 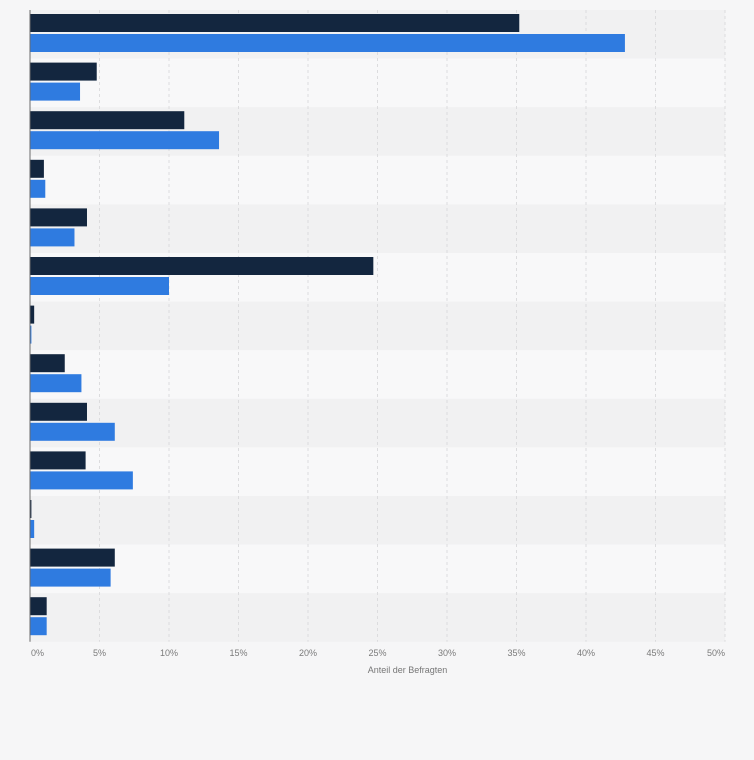 I want to click on x-tick-label: 50%, so click(x=716, y=653).